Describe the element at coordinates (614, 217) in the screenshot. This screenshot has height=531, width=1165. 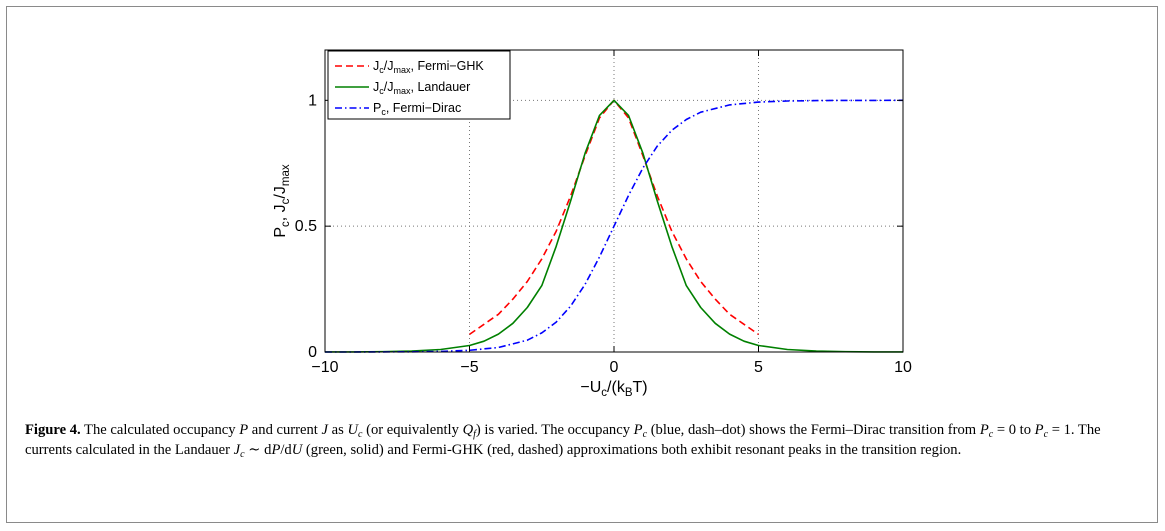
I see `series-fermi_ghk-line` at that location.